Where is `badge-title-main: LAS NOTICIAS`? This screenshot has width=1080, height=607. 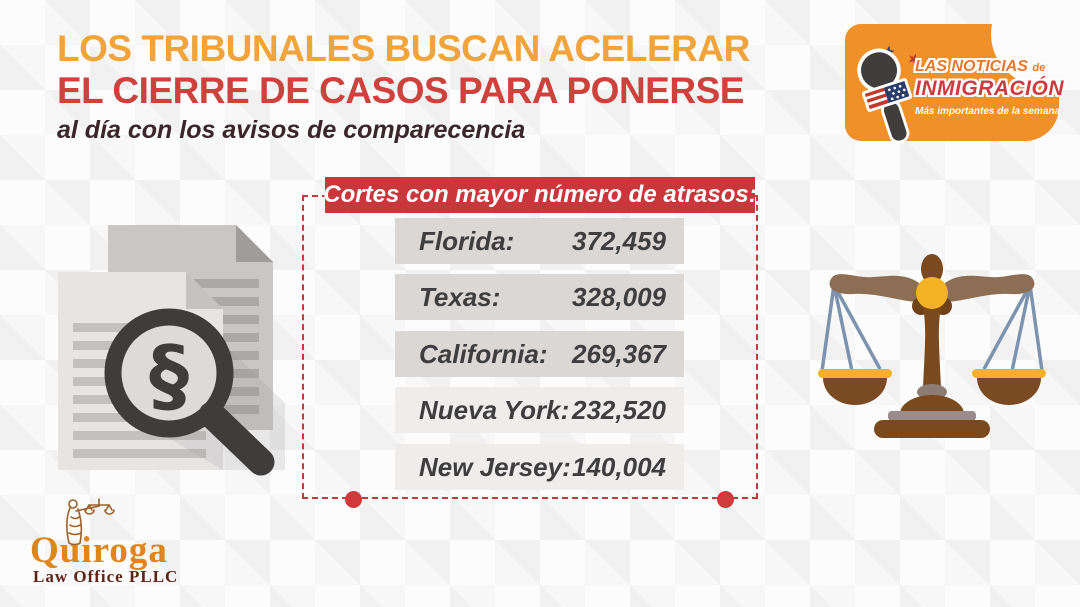
badge-title-main: LAS NOTICIAS is located at coordinates (971, 66).